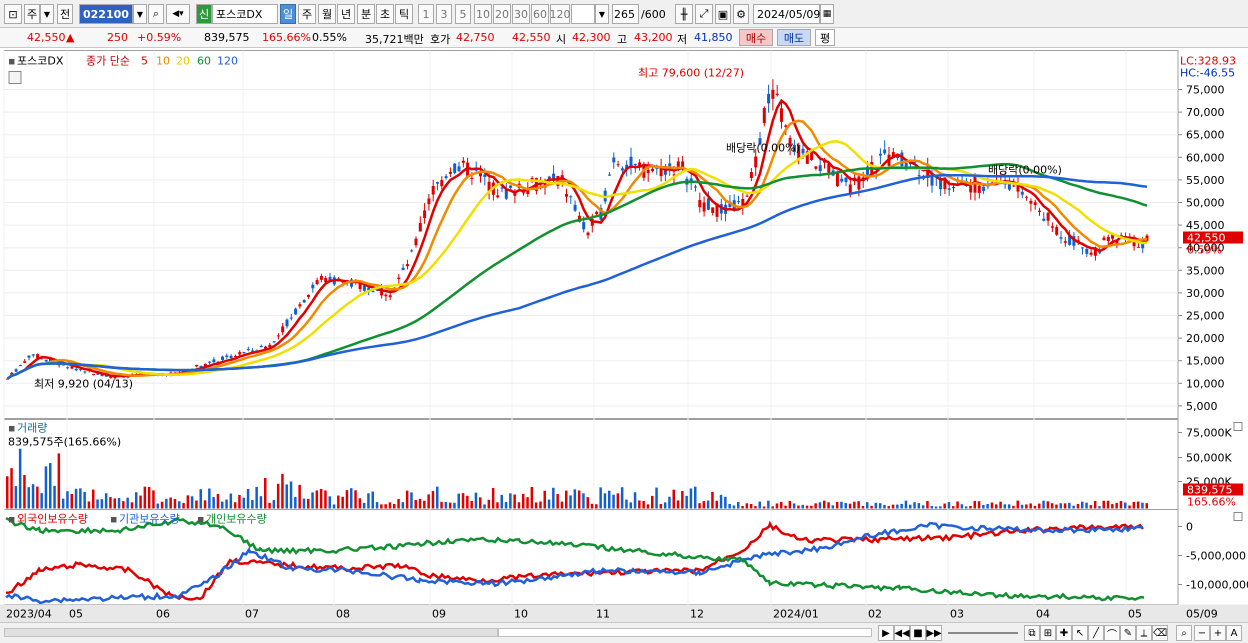 Image resolution: width=1248 pixels, height=643 pixels. What do you see at coordinates (1160, 633) in the screenshot?
I see `erase-tool-icon: ⌫` at bounding box center [1160, 633].